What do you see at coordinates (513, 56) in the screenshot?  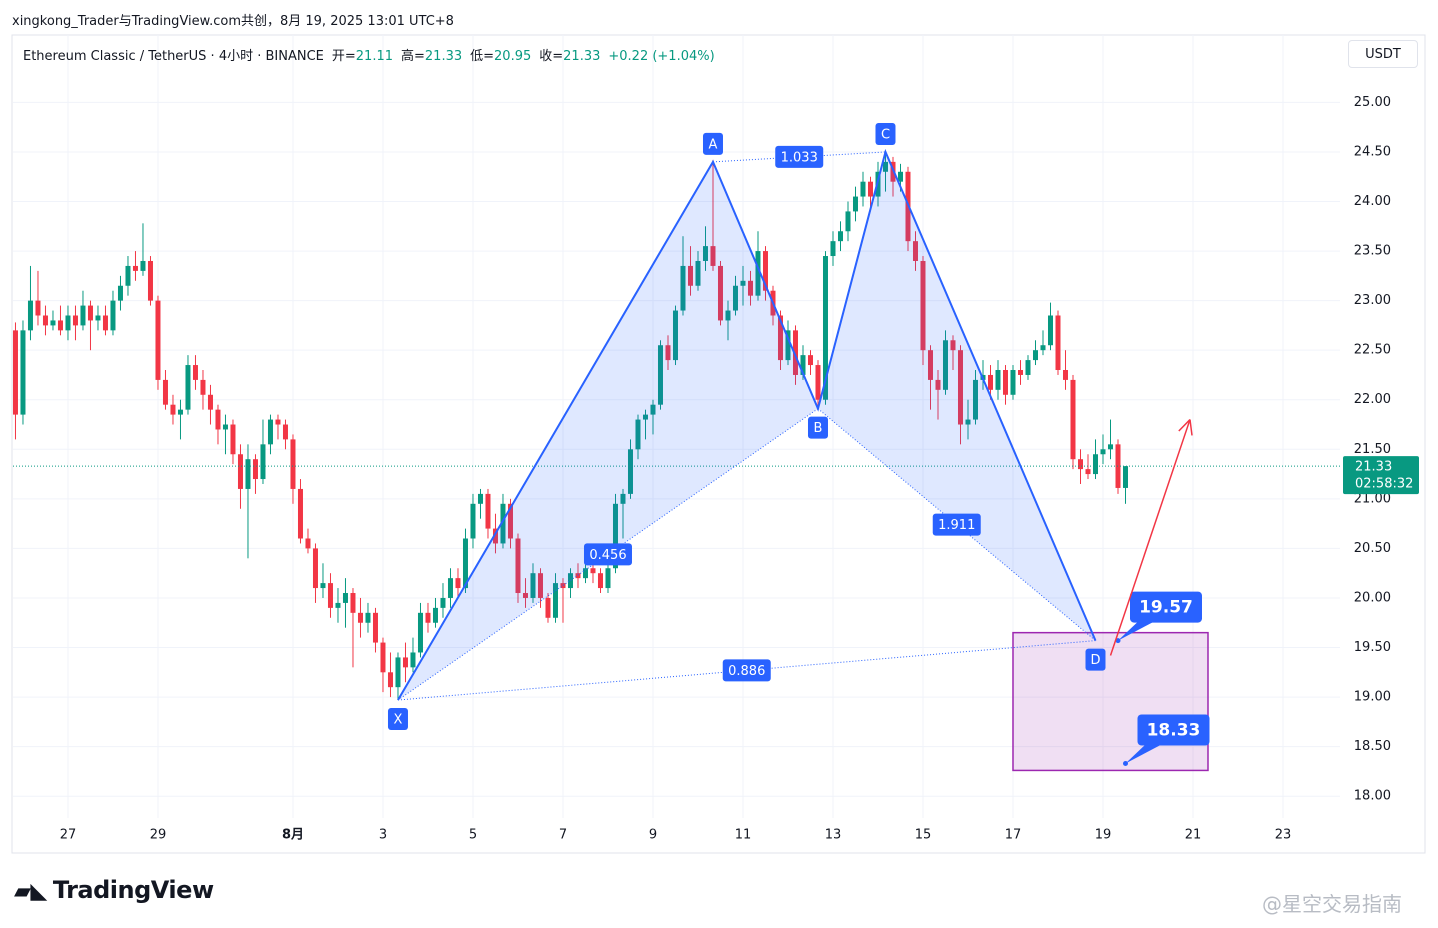 I see `quote-value: 20.95` at bounding box center [513, 56].